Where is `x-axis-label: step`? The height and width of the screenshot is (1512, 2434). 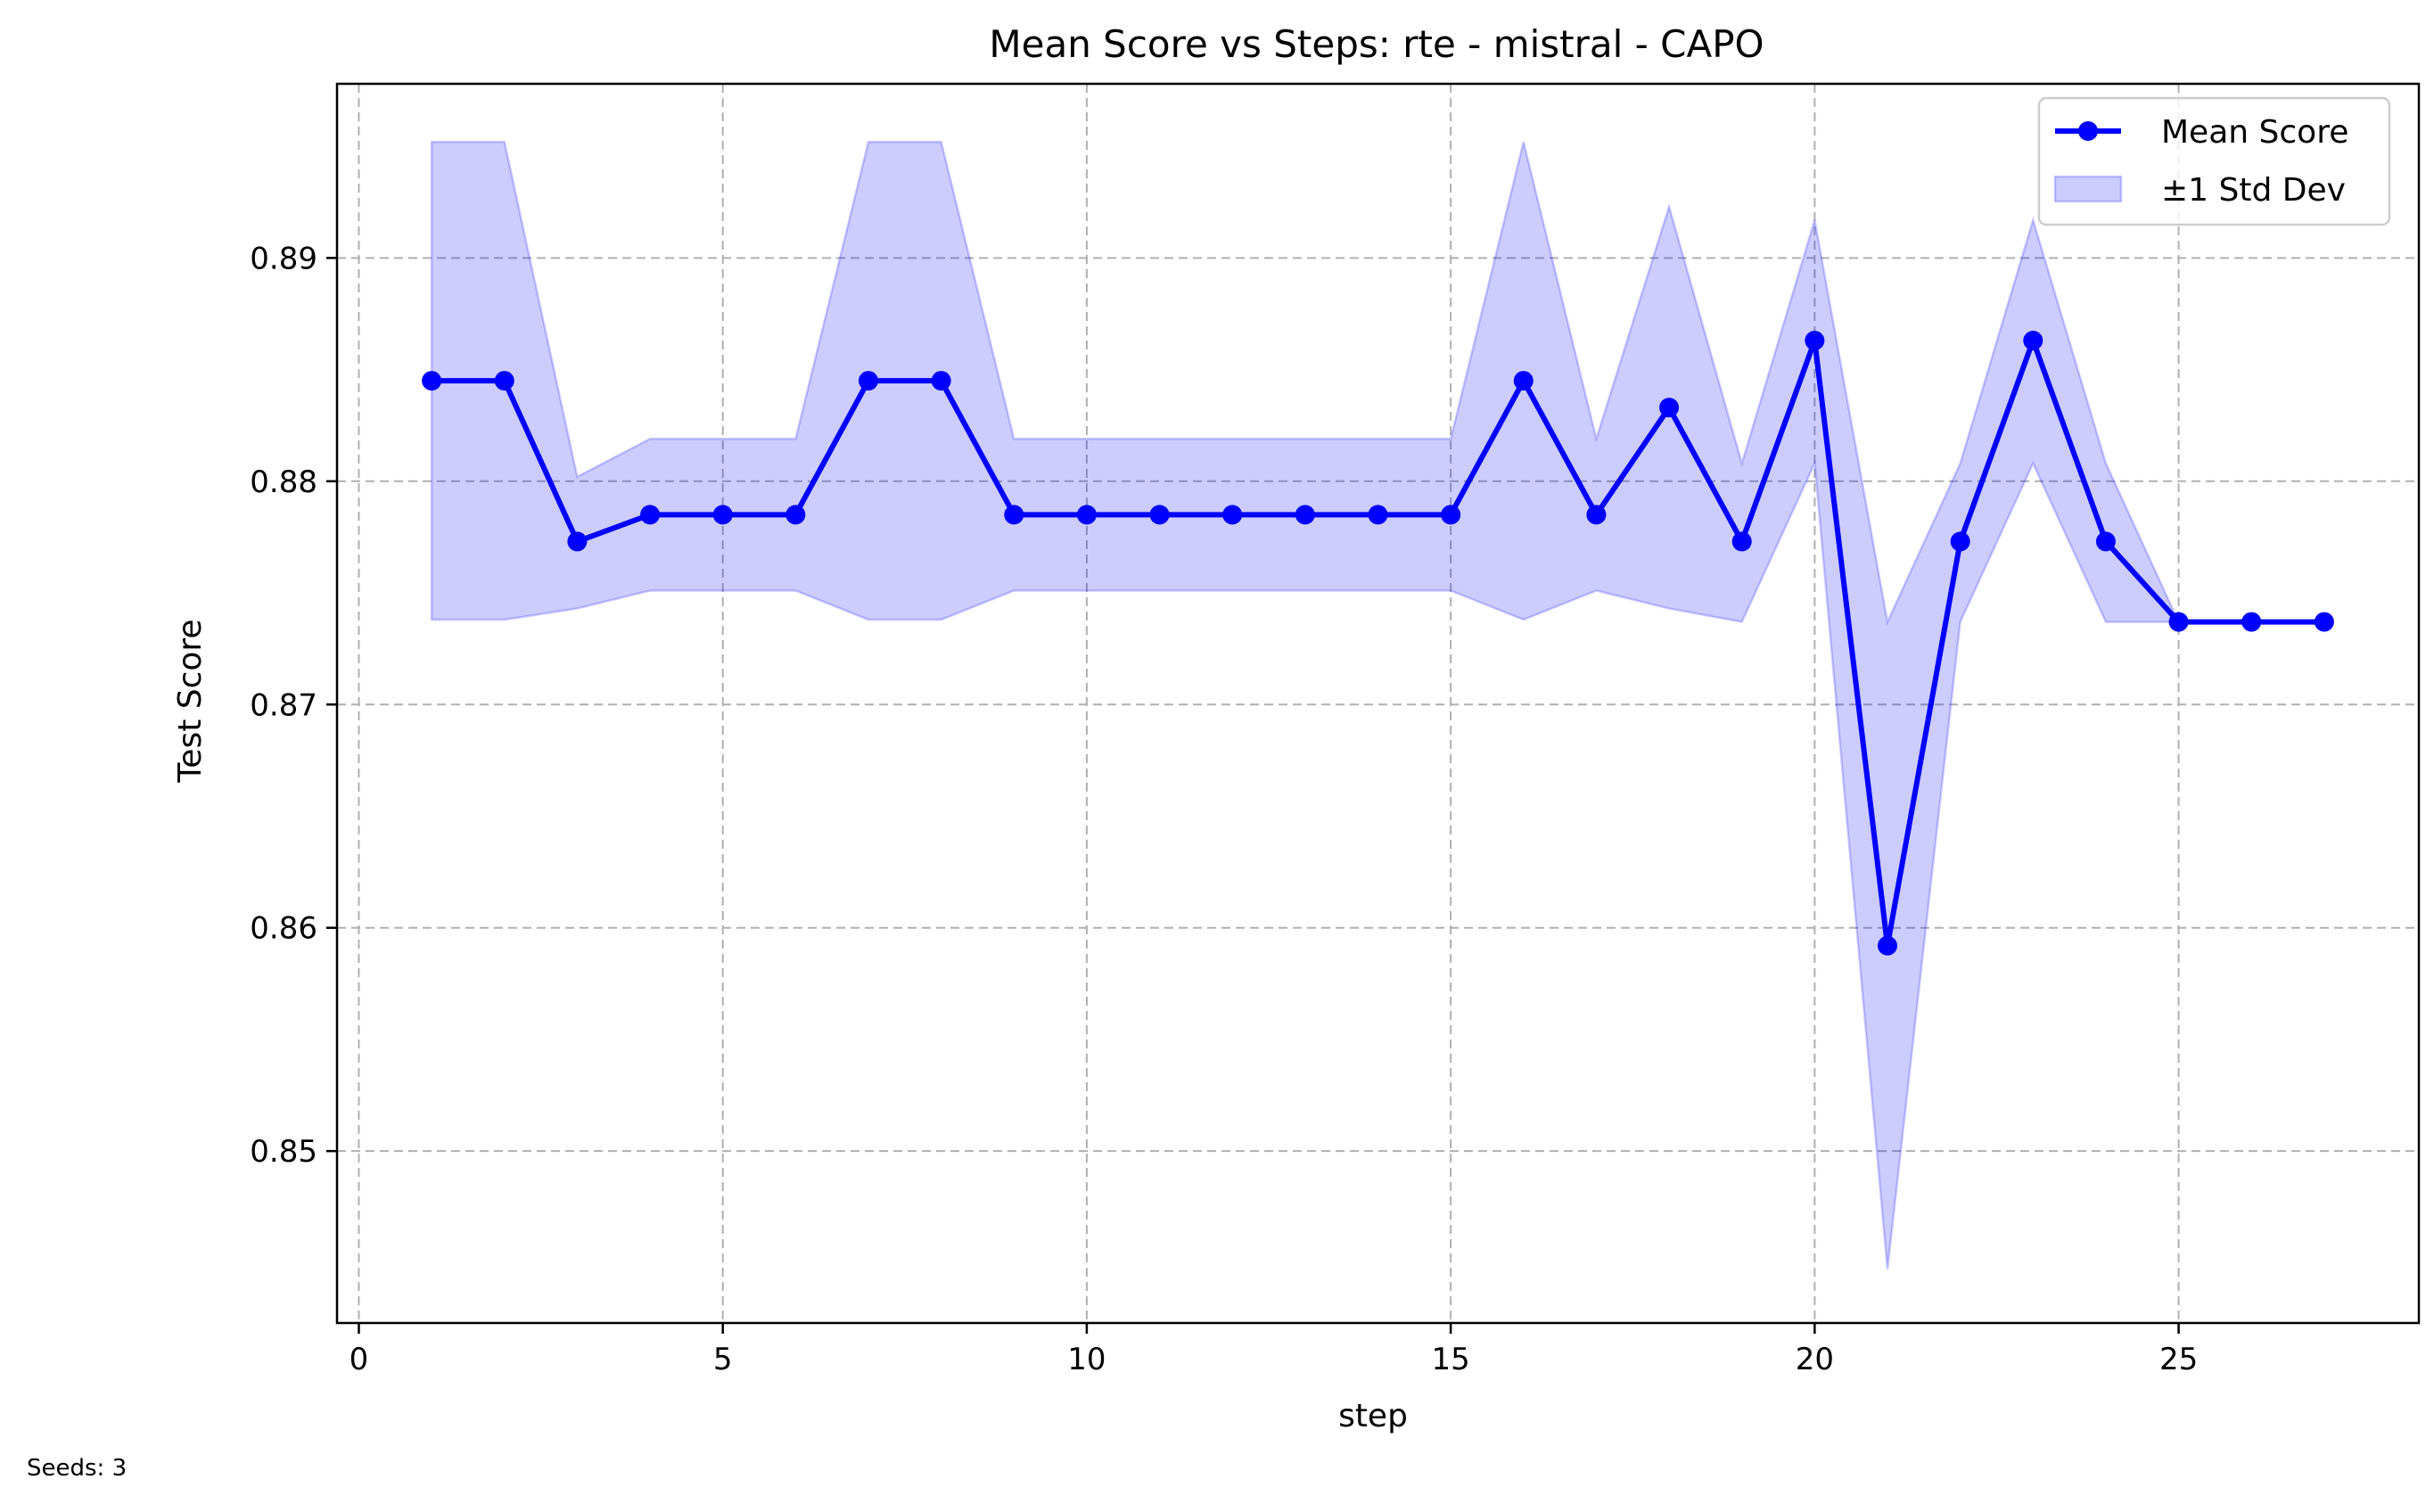
x-axis-label: step is located at coordinates (1373, 1416).